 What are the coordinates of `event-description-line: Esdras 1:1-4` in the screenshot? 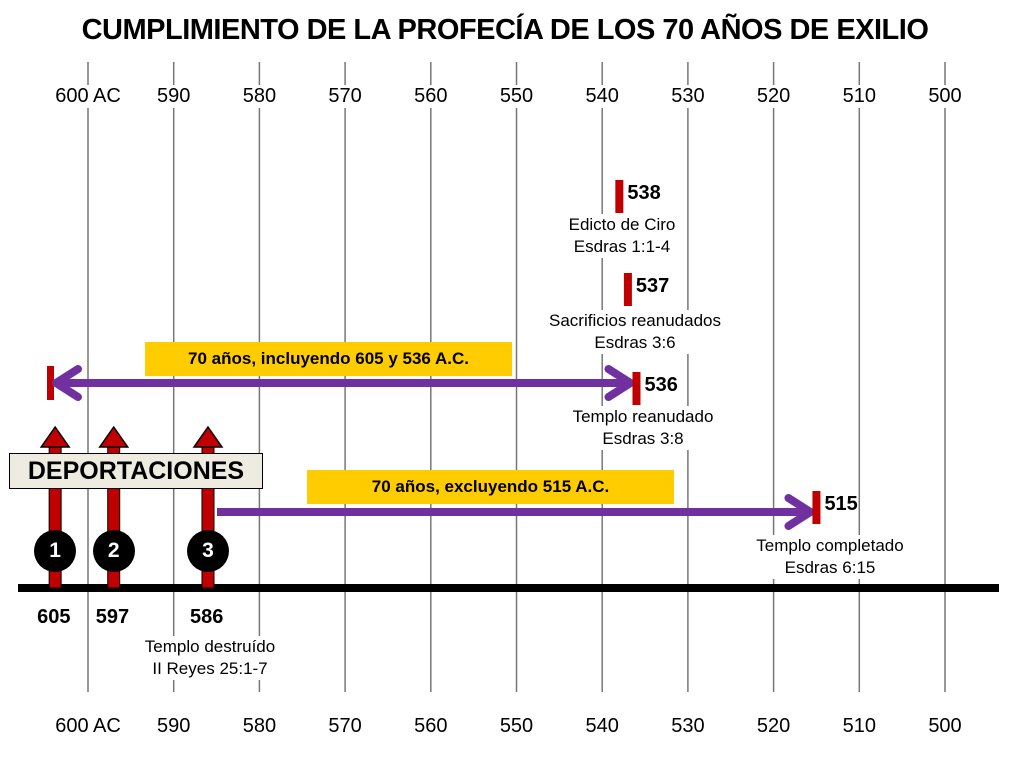 It's located at (622, 246).